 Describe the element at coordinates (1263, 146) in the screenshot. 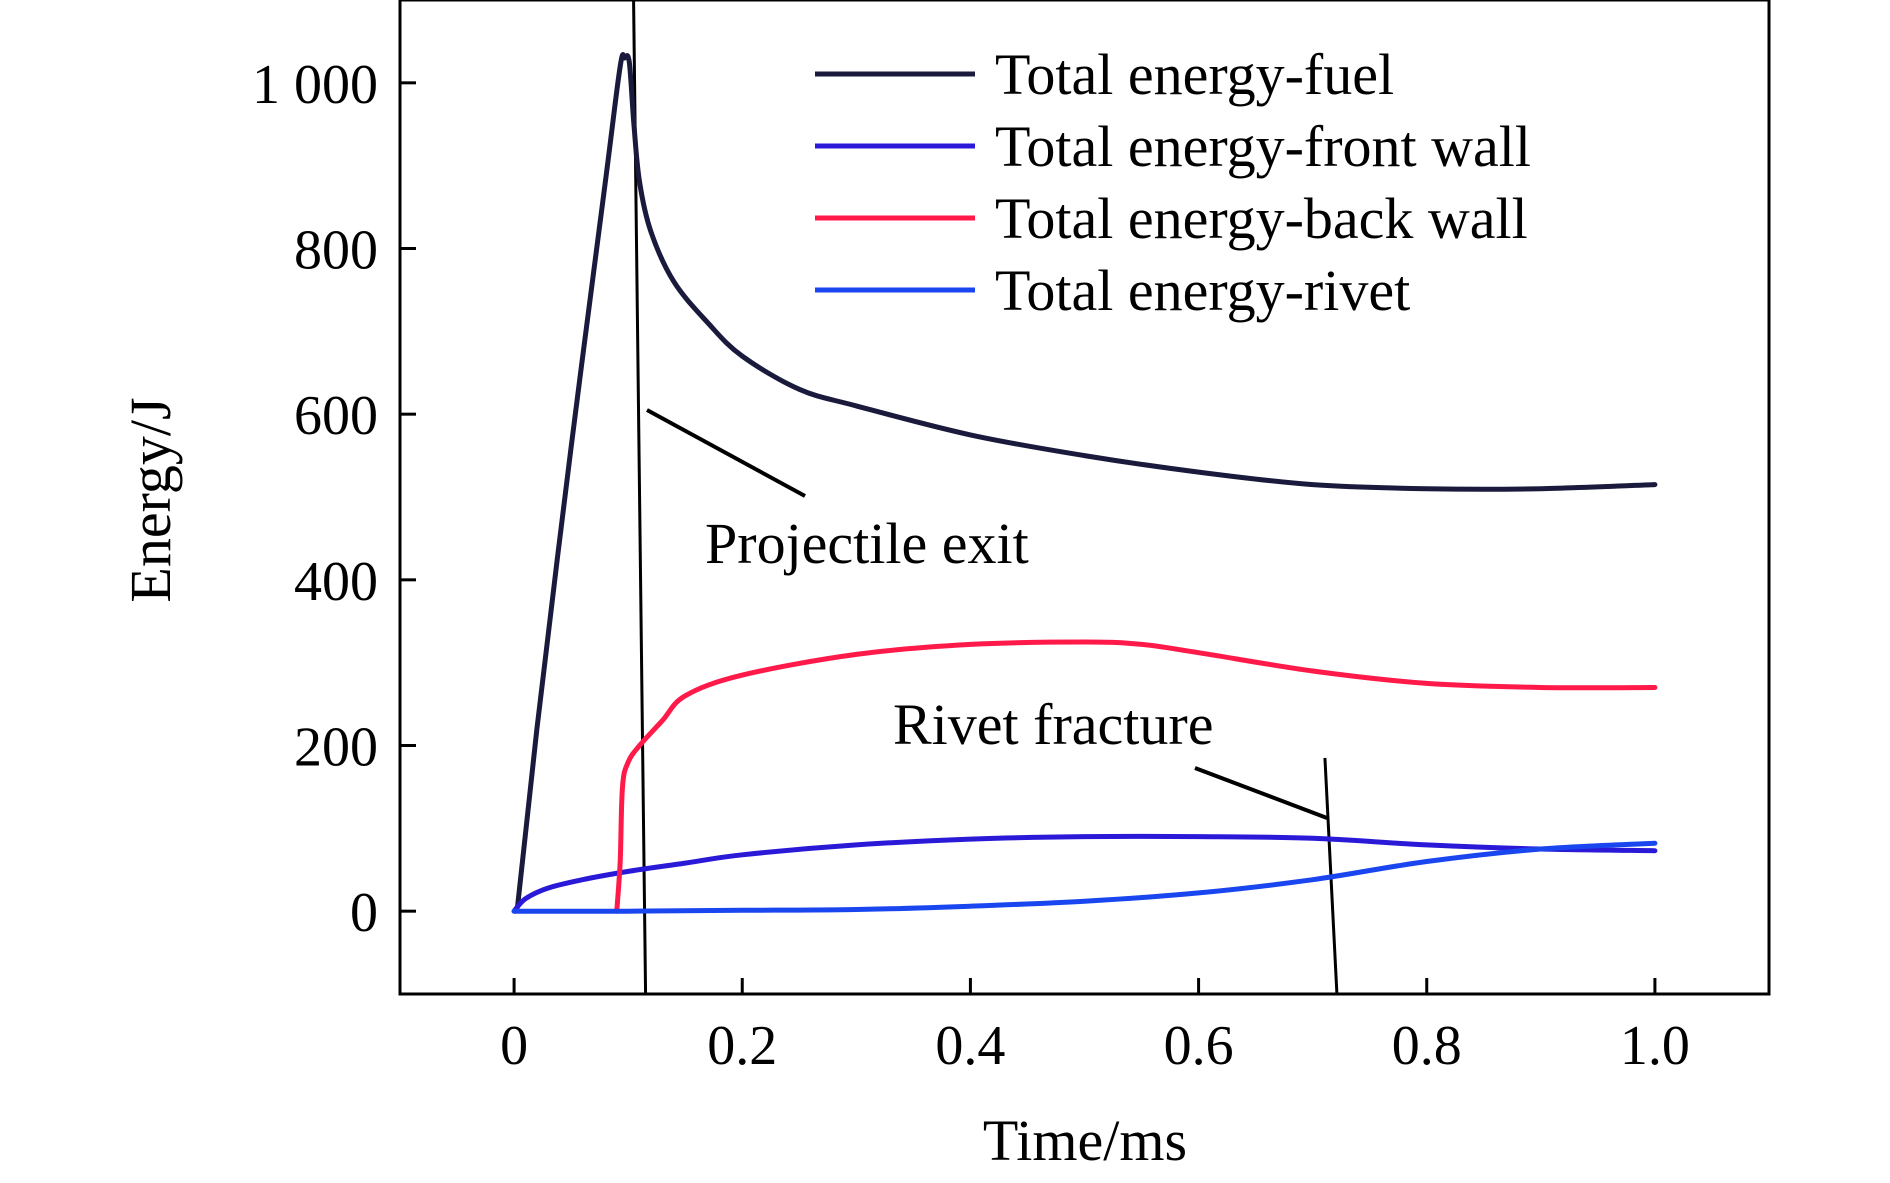

I see `legend-label-front-wall: Total energy-front wall` at that location.